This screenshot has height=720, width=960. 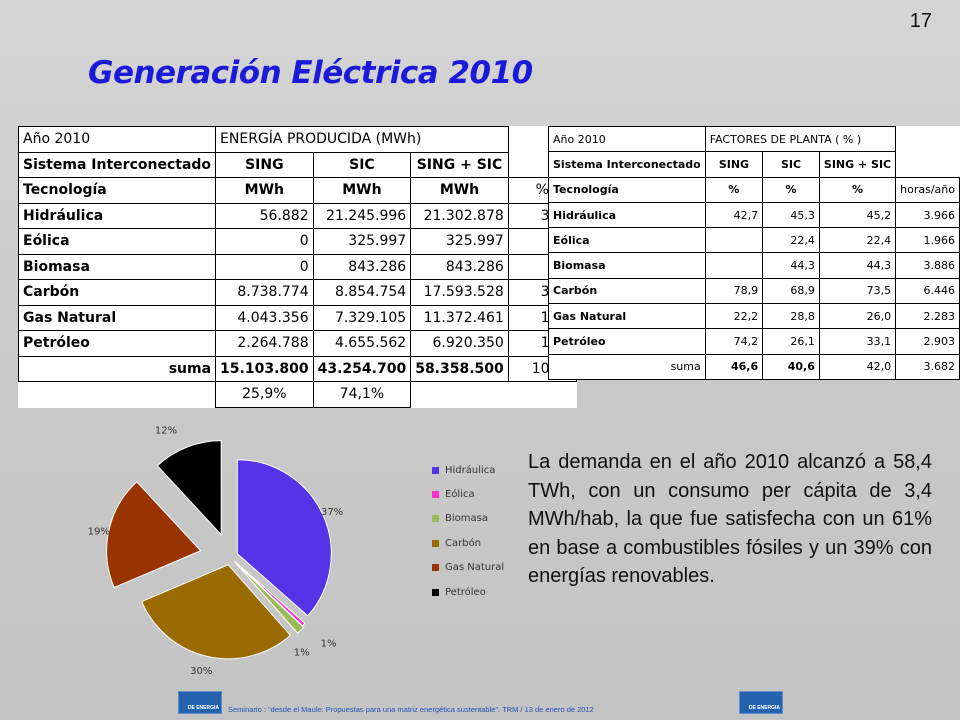 What do you see at coordinates (468, 519) in the screenshot?
I see `legend-item: Biomasa` at bounding box center [468, 519].